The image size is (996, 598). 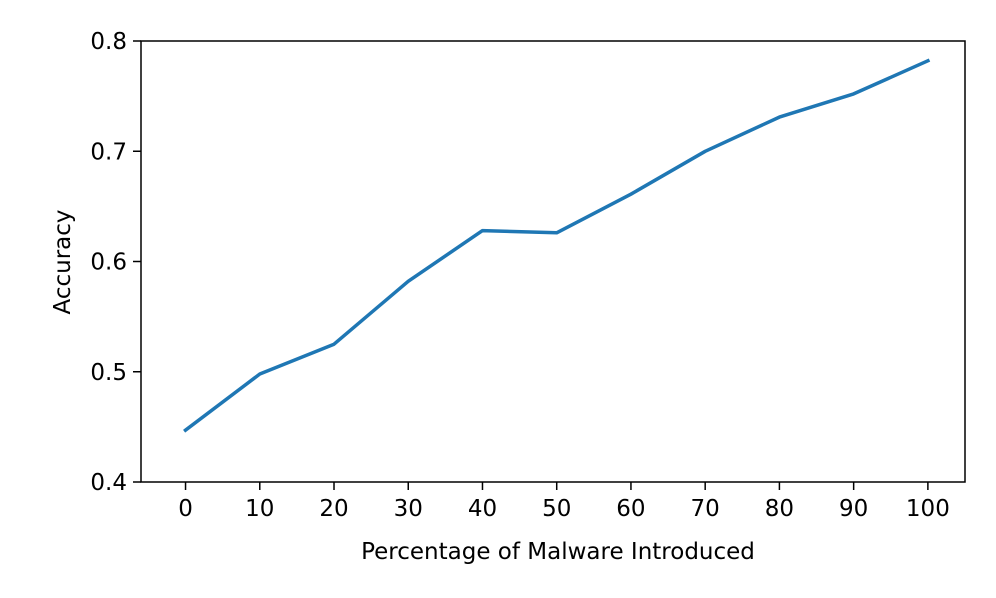 I want to click on y-tick-label: 0.7, so click(x=108, y=152).